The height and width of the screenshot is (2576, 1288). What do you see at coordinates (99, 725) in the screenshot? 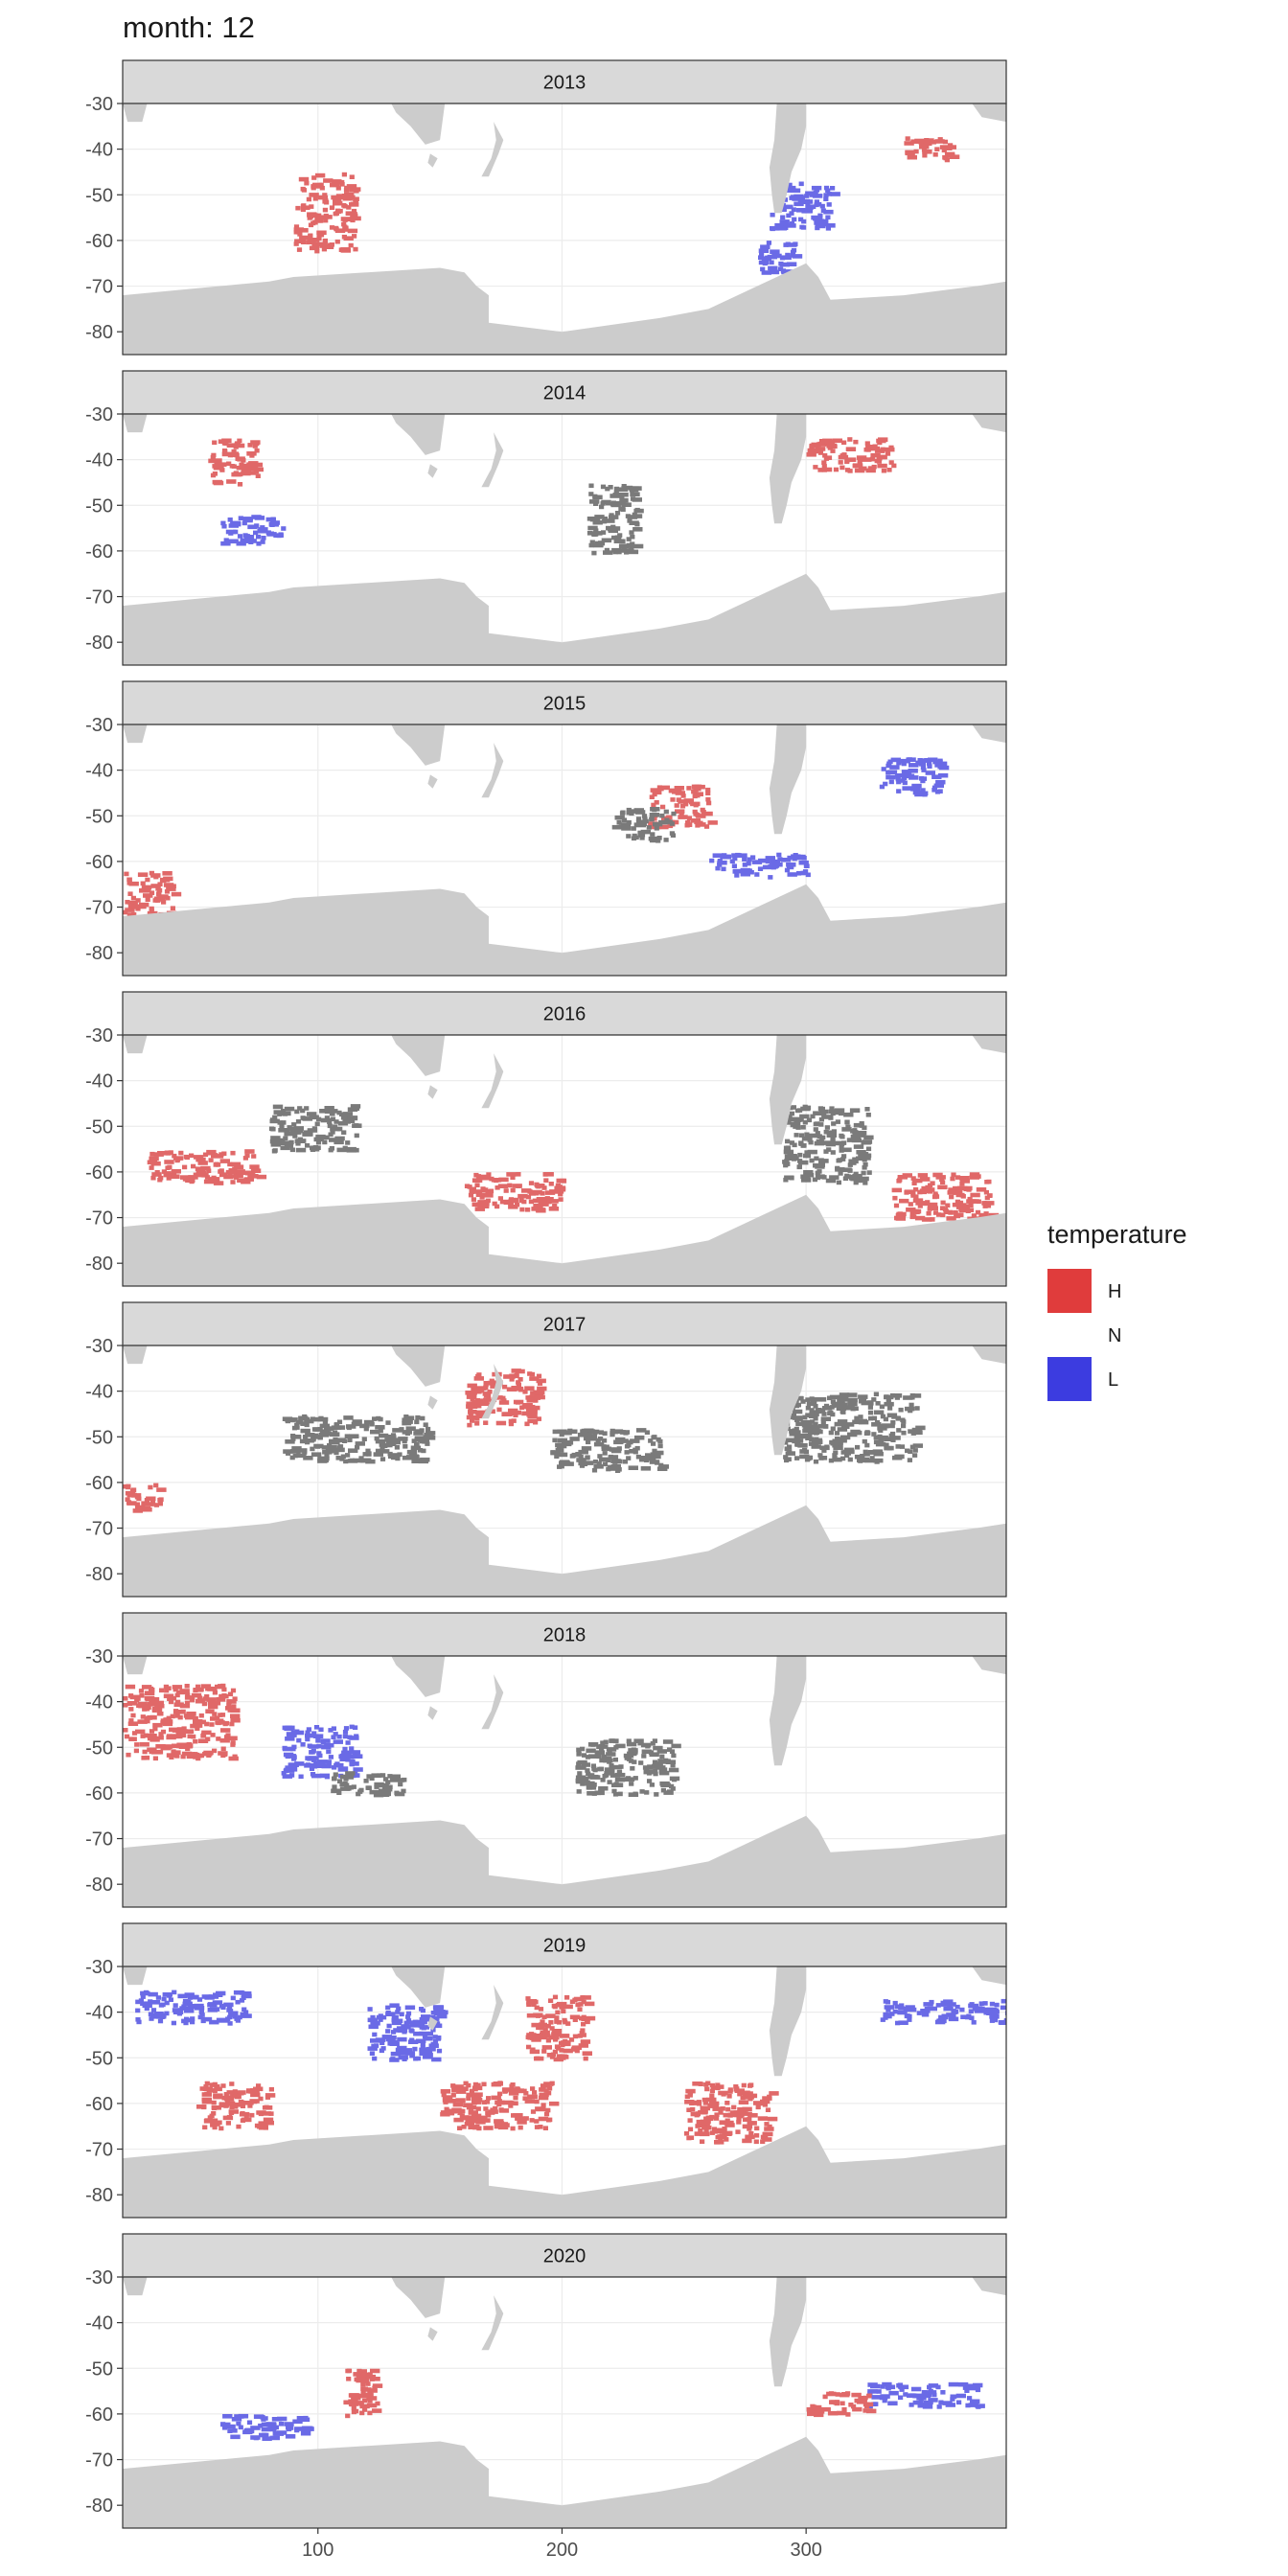
I see `y-tick-label: -30` at bounding box center [99, 725].